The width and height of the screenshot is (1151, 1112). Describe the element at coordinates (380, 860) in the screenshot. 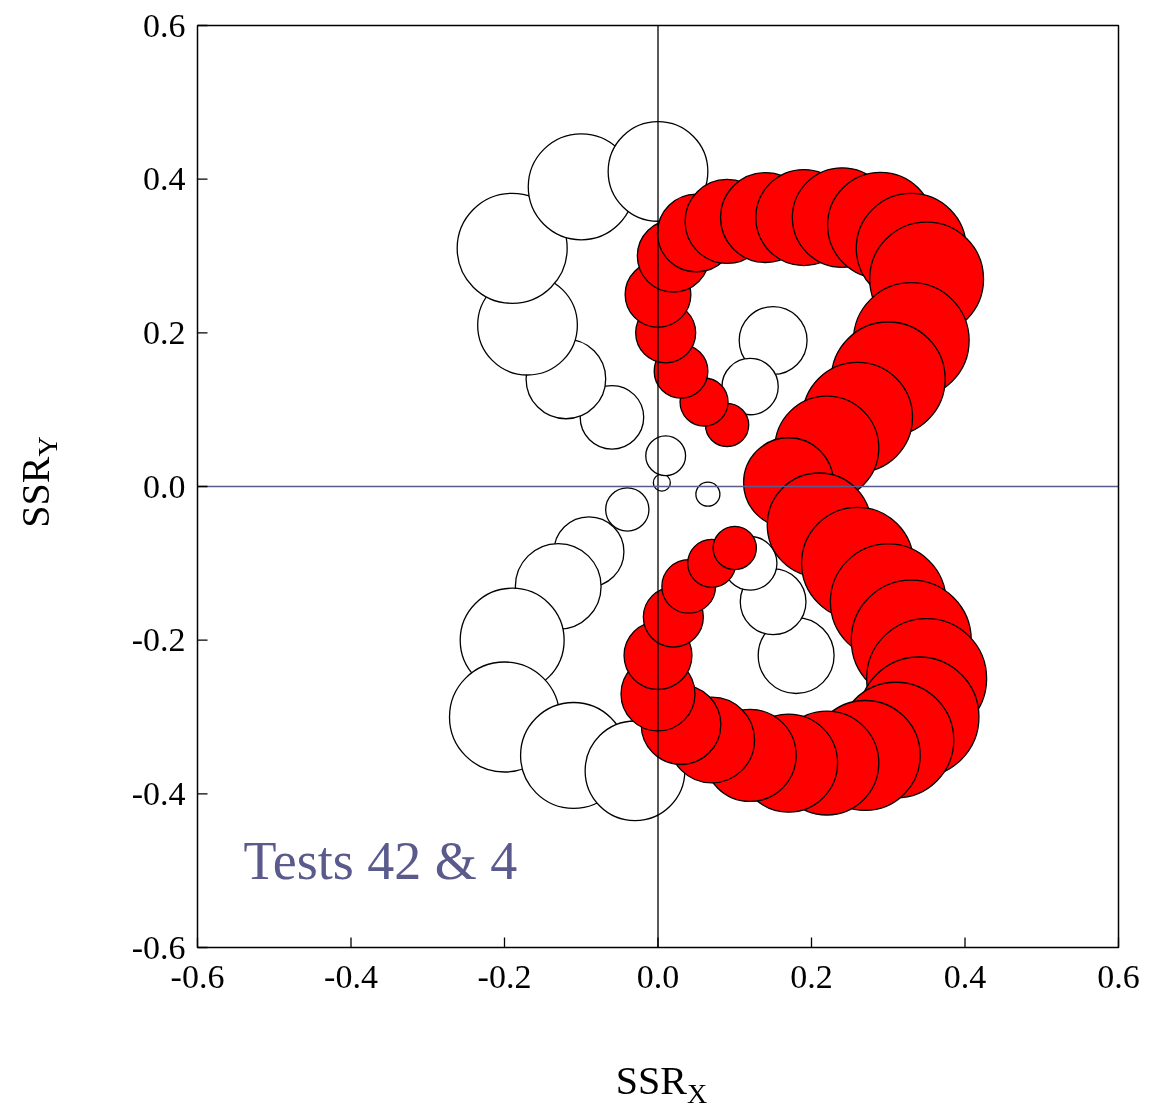

I see `annotation: Tests 42 & 4` at that location.